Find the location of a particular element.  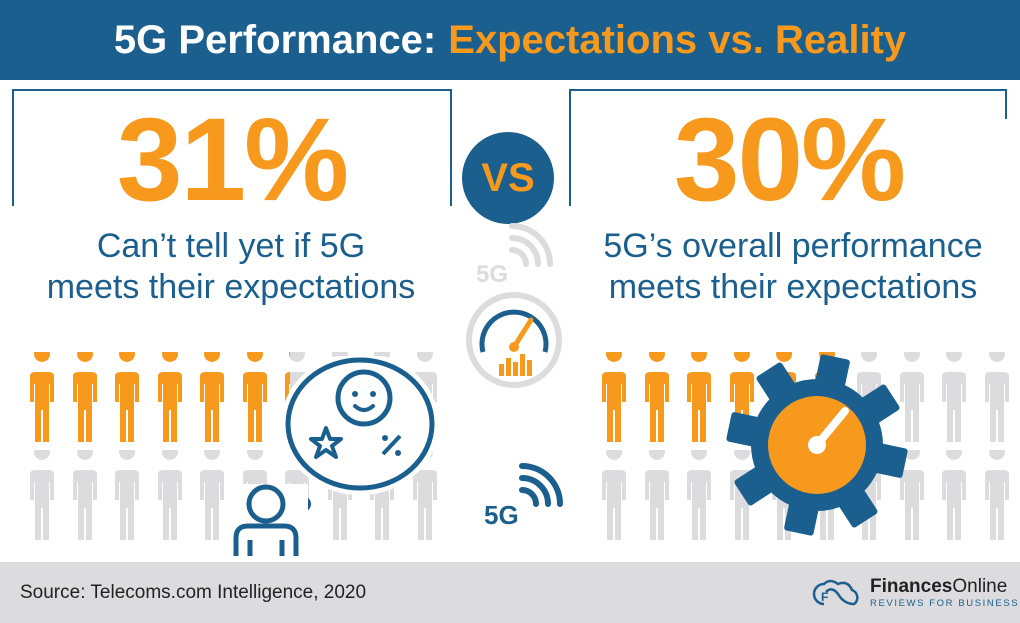

title-part1: 5G Performance: is located at coordinates (275, 39).